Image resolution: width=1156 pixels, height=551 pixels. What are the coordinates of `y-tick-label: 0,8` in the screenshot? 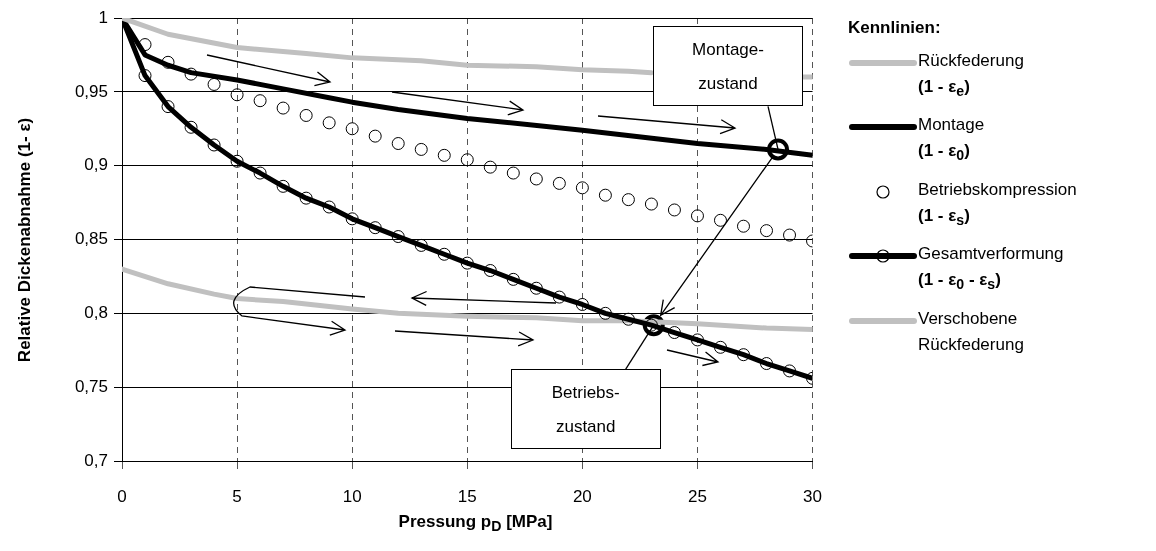 It's located at (96, 313).